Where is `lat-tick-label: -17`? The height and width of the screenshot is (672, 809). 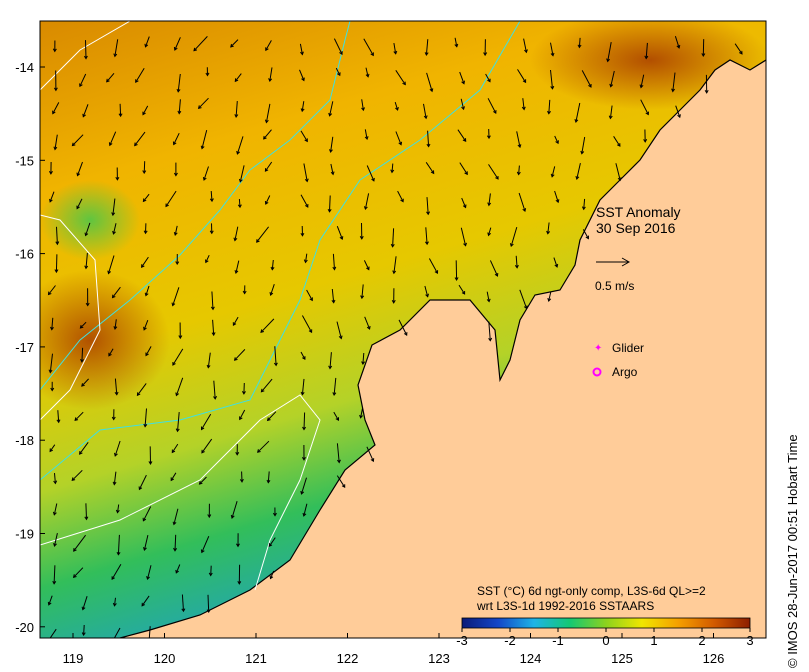 lat-tick-label: -17 is located at coordinates (24, 347).